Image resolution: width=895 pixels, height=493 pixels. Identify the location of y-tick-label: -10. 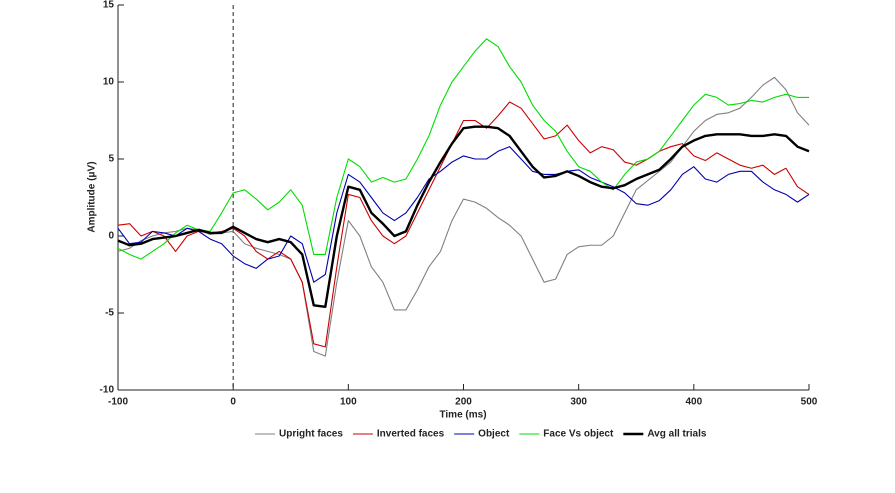
(107, 390).